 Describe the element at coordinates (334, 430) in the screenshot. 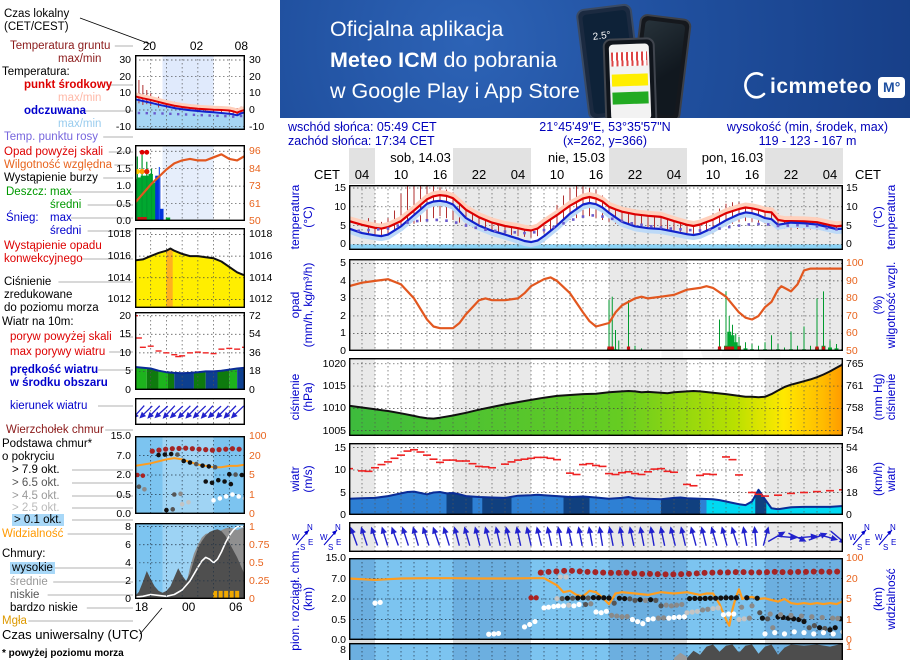

I see `axis-tick: 1005` at that location.